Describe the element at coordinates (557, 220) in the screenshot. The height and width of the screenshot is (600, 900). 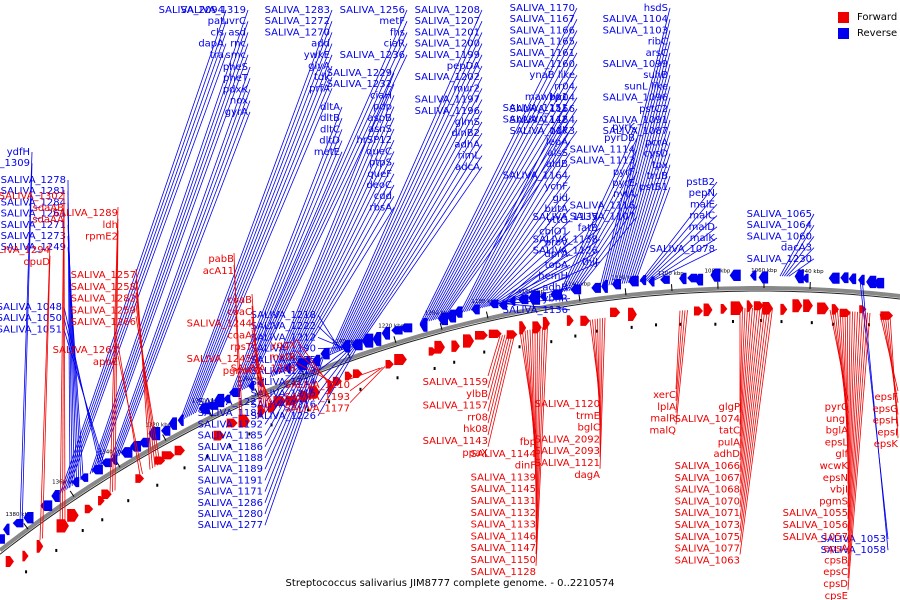
I see `reverse-gene-label: yttG` at that location.